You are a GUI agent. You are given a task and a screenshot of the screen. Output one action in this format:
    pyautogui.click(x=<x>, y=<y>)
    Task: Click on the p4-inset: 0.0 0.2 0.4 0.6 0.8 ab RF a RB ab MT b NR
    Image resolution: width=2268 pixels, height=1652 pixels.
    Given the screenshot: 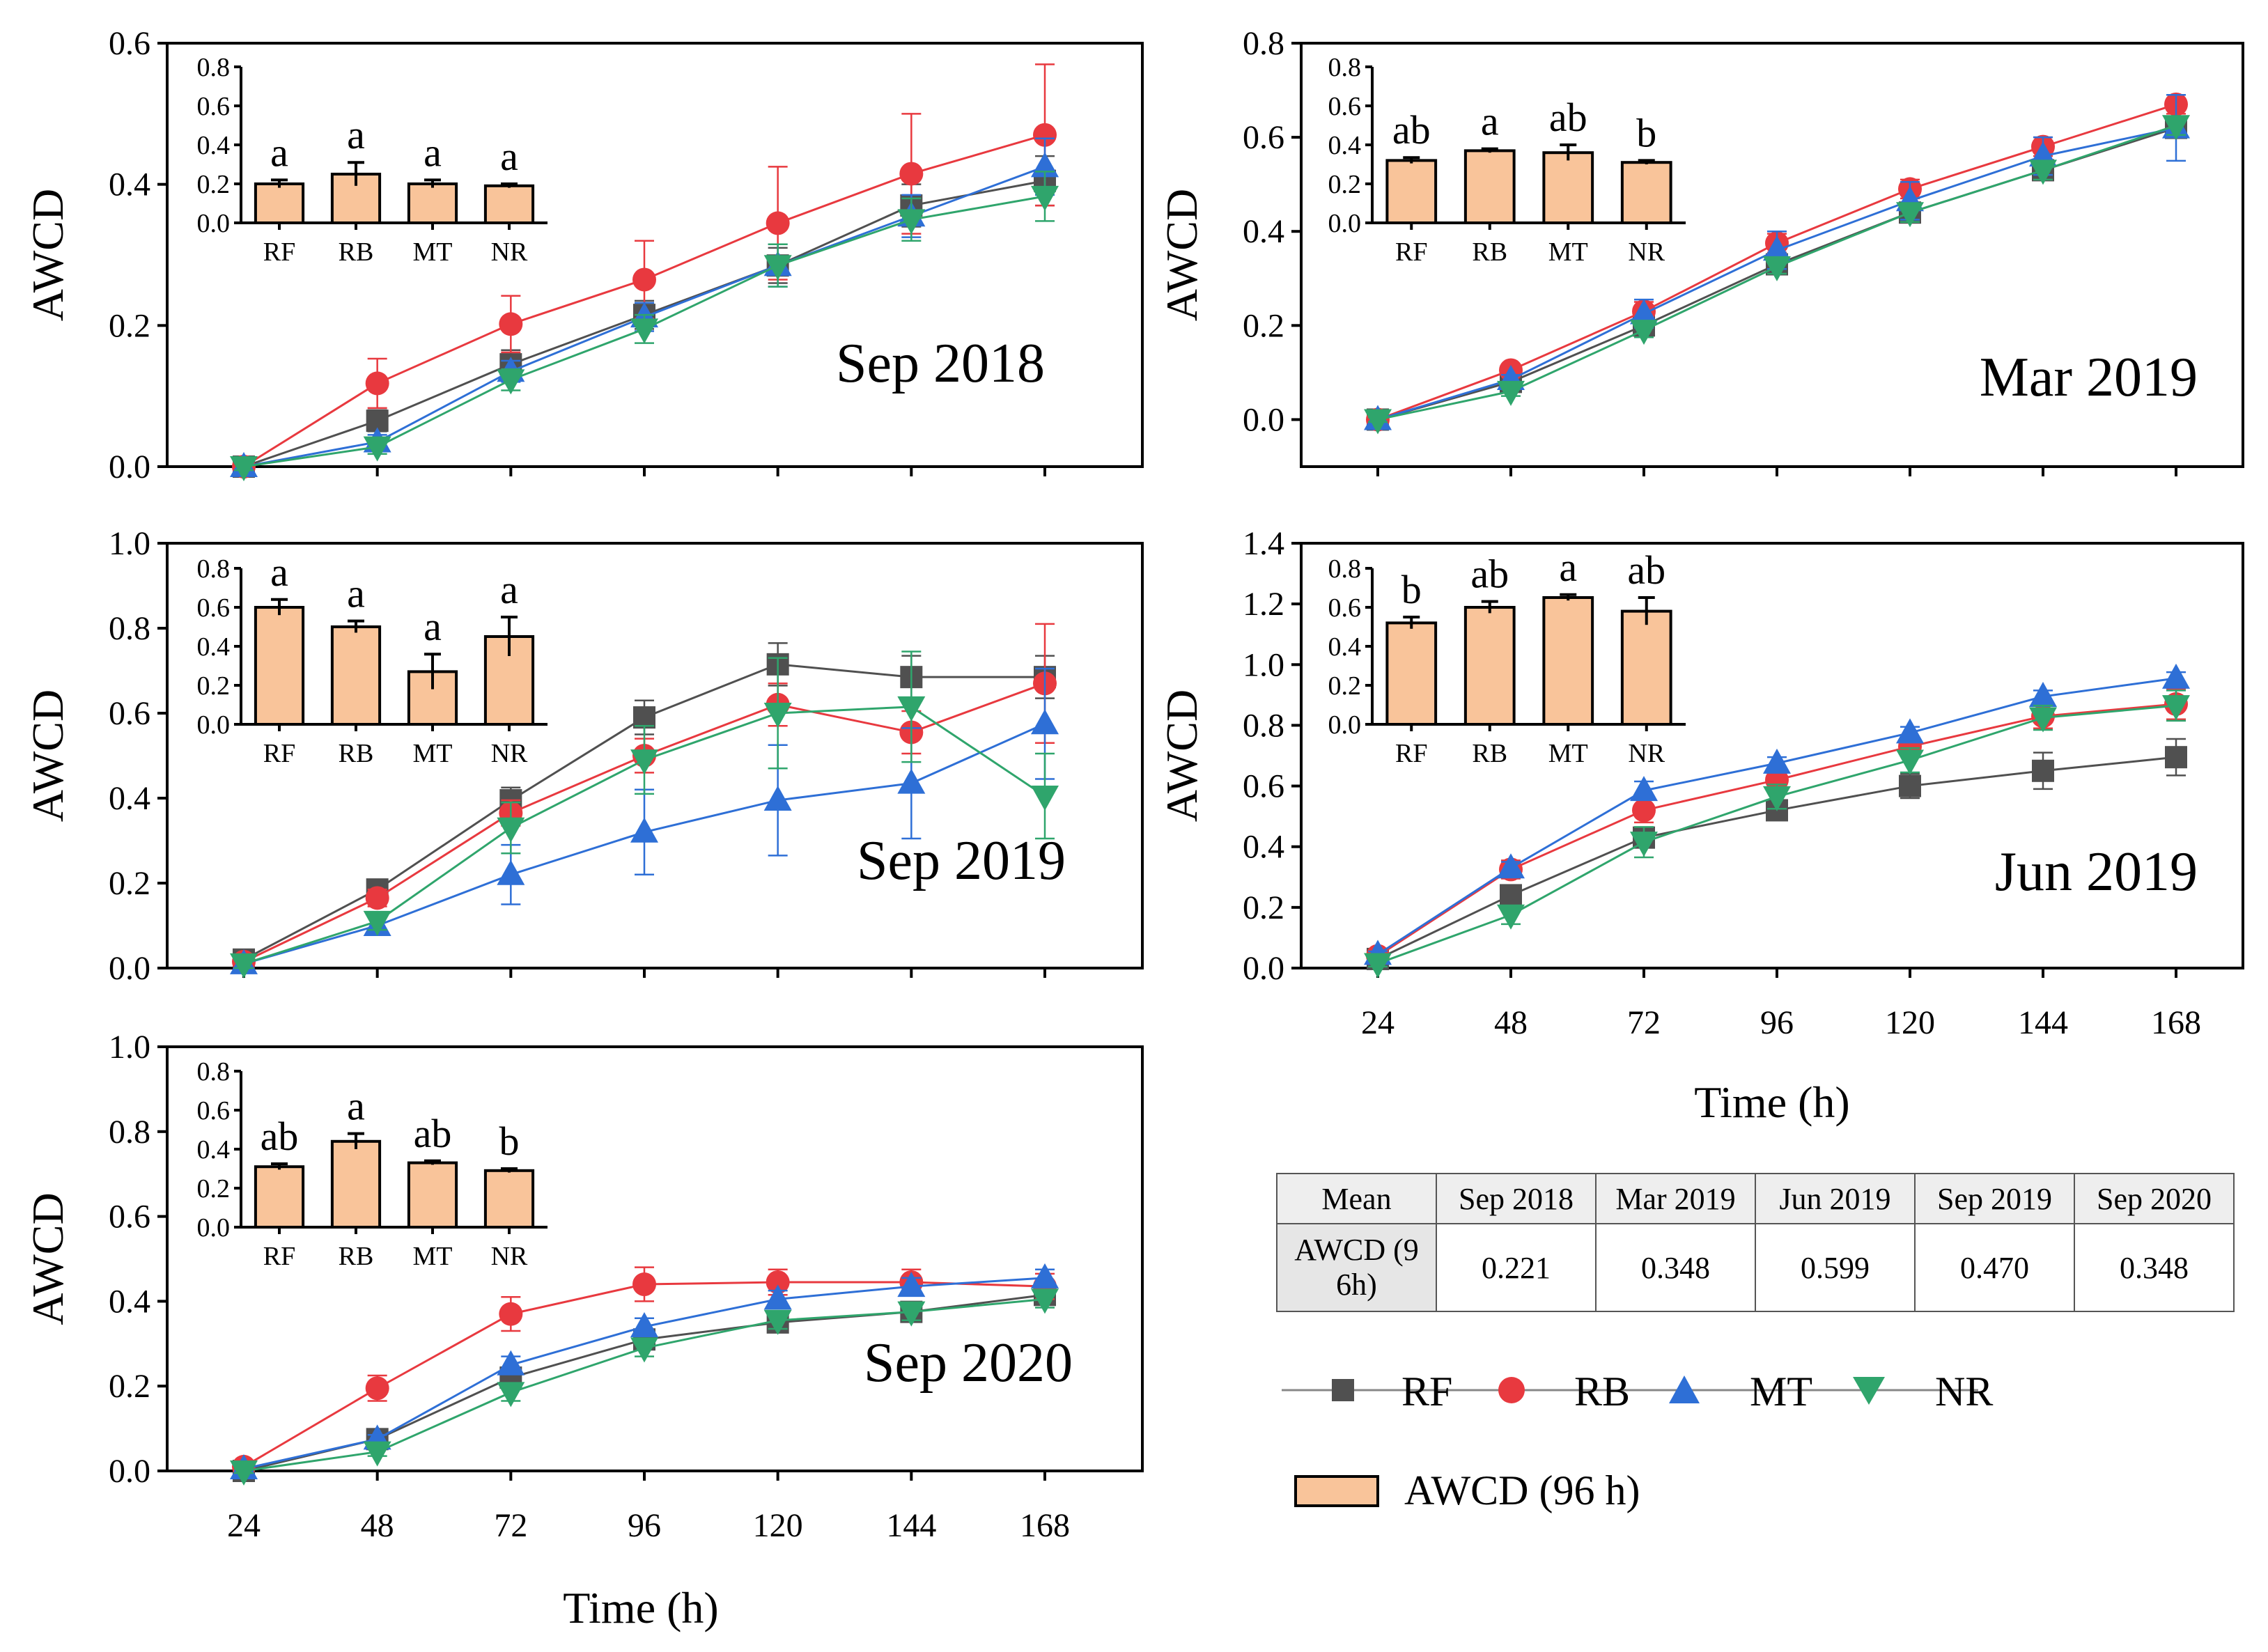 What is the action you would take?
    pyautogui.click(x=373, y=1164)
    